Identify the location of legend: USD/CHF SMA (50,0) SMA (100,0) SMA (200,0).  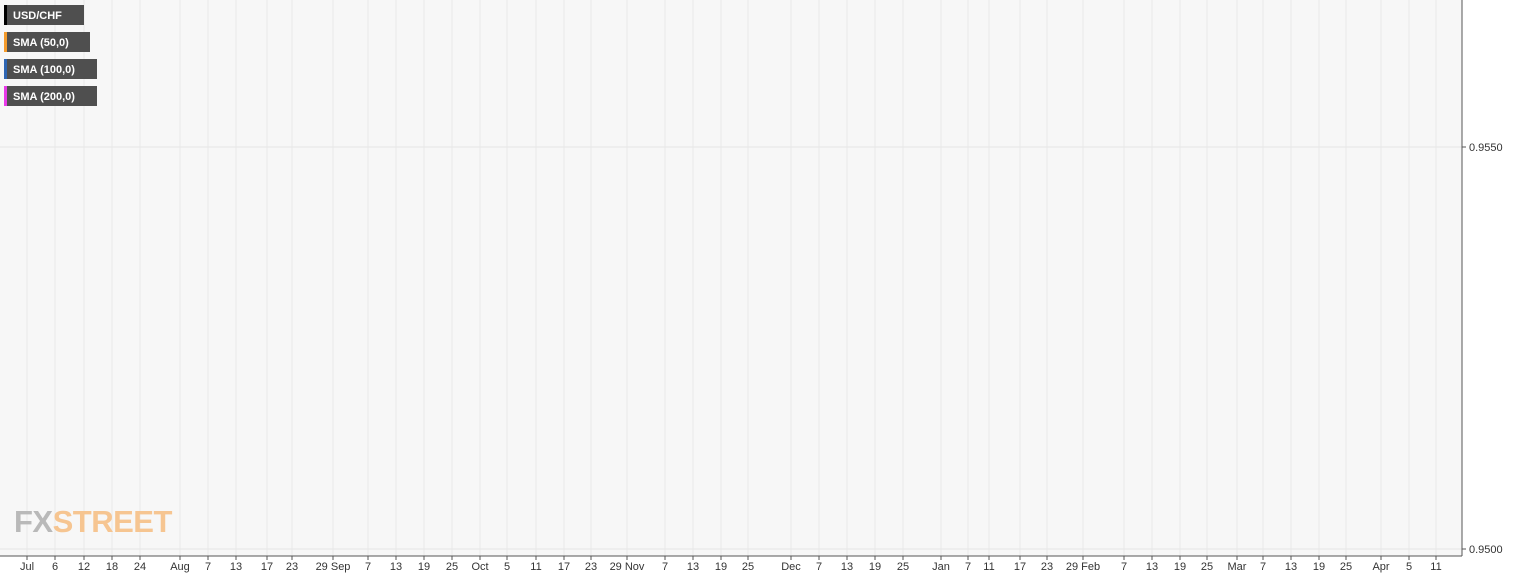
(50, 55).